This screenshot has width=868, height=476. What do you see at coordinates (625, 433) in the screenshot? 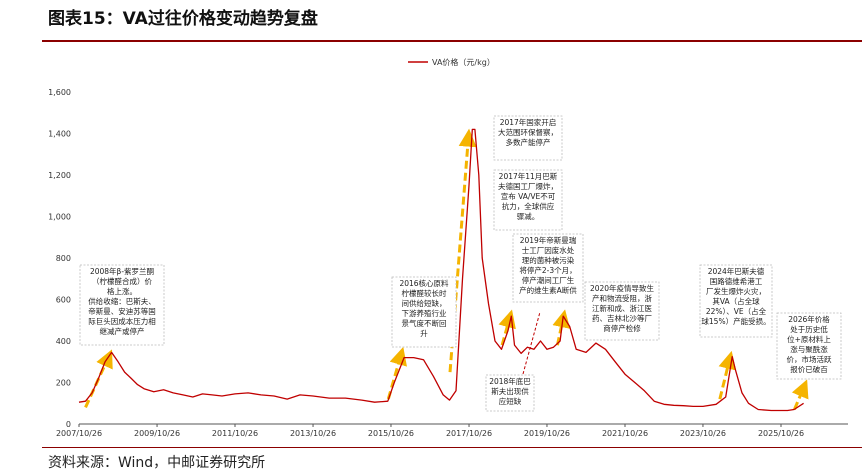
I see `x-tick-label: 2021/10/26` at bounding box center [625, 433].